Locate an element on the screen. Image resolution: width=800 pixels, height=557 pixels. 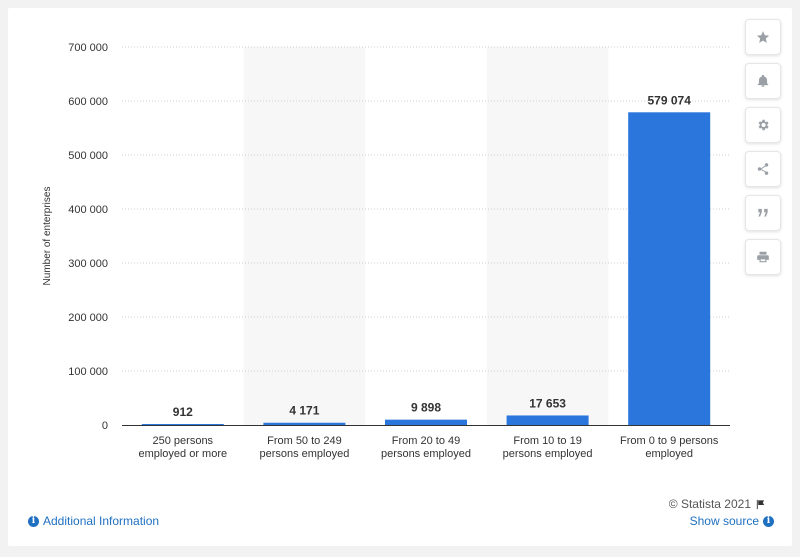
y-tick-label: 400 000 is located at coordinates (88, 210).